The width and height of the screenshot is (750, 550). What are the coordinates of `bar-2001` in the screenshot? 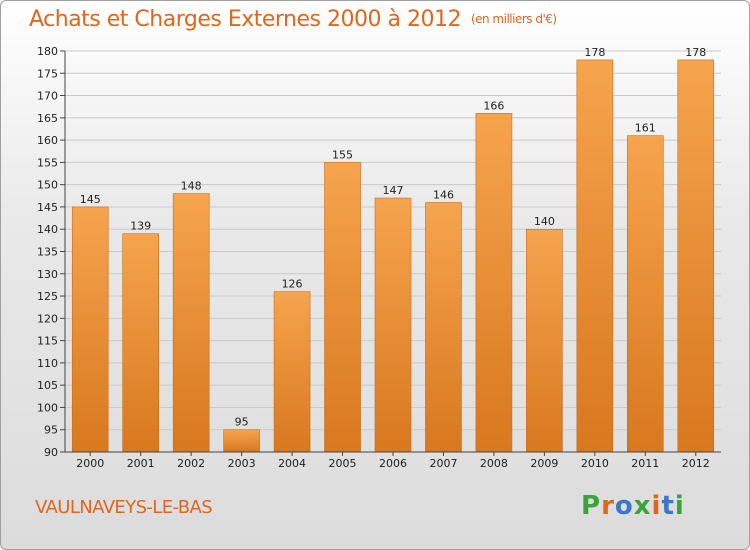 It's located at (140, 343).